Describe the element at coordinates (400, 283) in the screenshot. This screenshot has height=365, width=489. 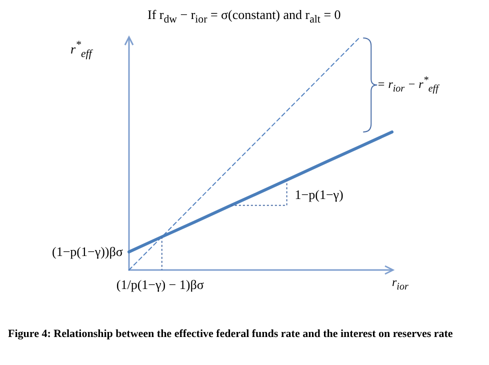
I see `x-axis-title: r$_{ior}$` at that location.